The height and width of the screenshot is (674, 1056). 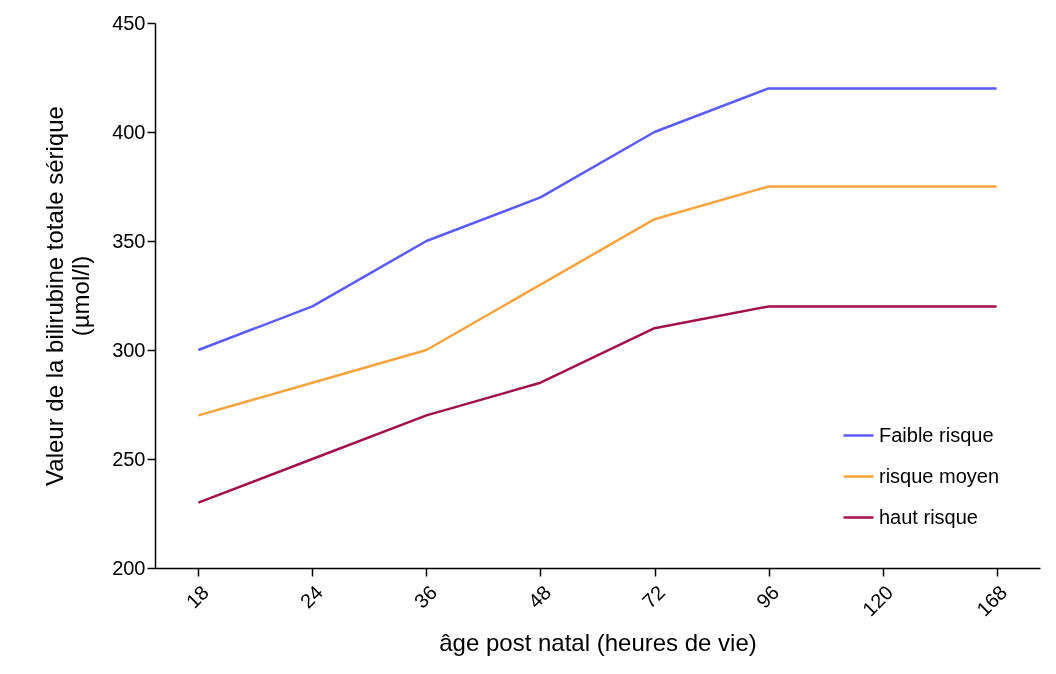 What do you see at coordinates (878, 601) in the screenshot?
I see `x-tick-label: 120` at bounding box center [878, 601].